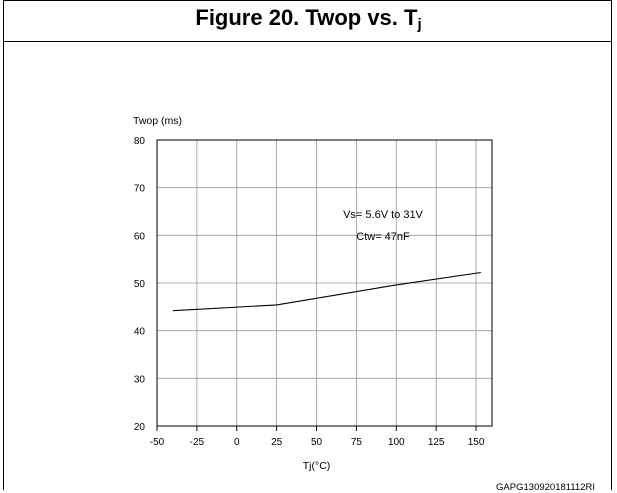 The width and height of the screenshot is (617, 493). Describe the element at coordinates (197, 442) in the screenshot. I see `x-tick-label: -25` at that location.